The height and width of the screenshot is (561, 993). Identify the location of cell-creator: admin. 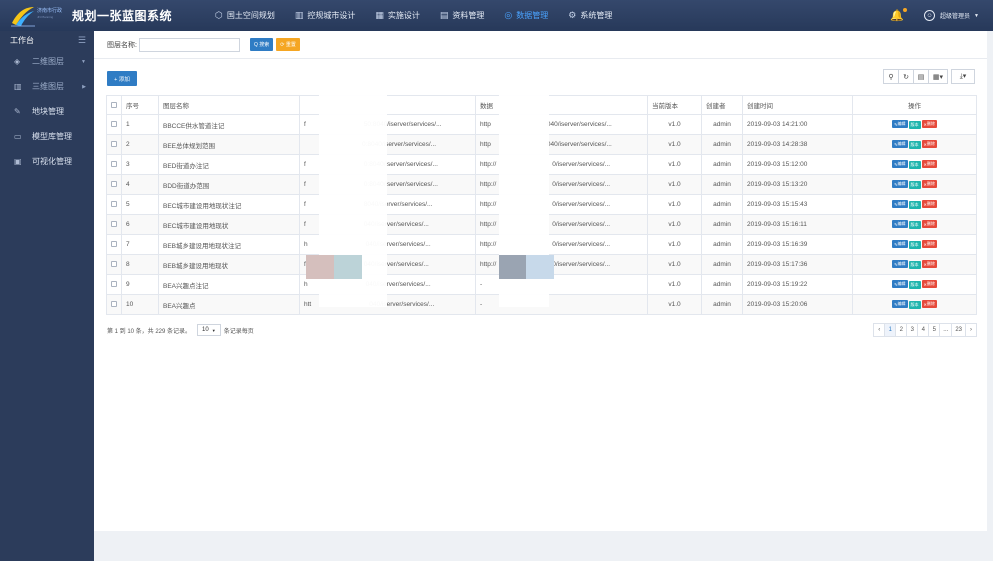
(722, 204).